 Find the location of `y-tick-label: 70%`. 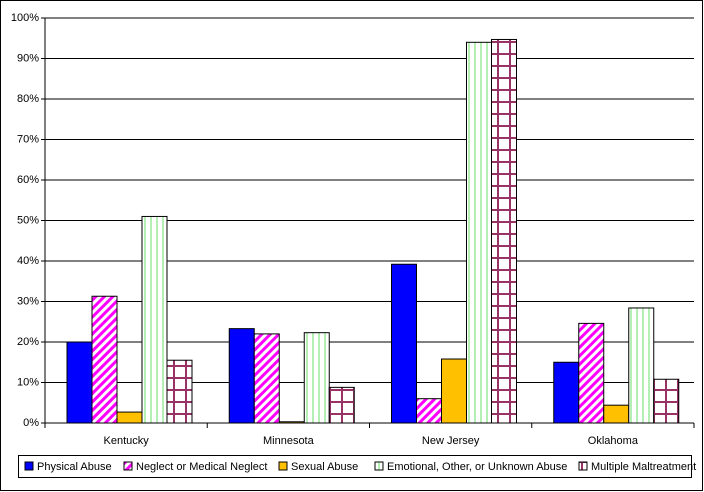

y-tick-label: 70% is located at coordinates (28, 139).